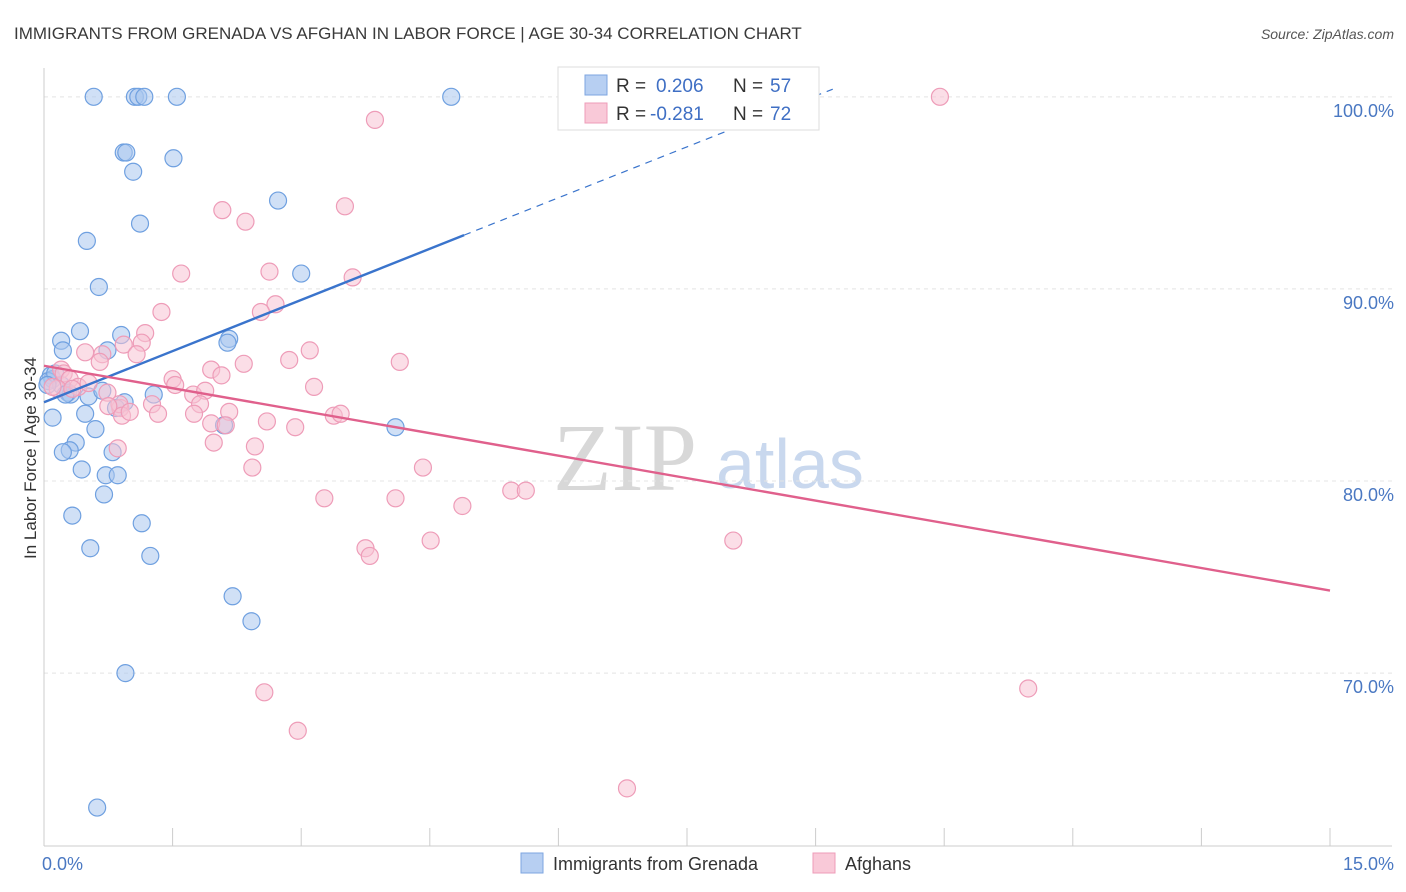 The height and width of the screenshot is (892, 1406). Describe the element at coordinates (688, 98) in the screenshot. I see `top-legend: R = 0.206 N = 57 R = -0.281 N = 72` at that location.